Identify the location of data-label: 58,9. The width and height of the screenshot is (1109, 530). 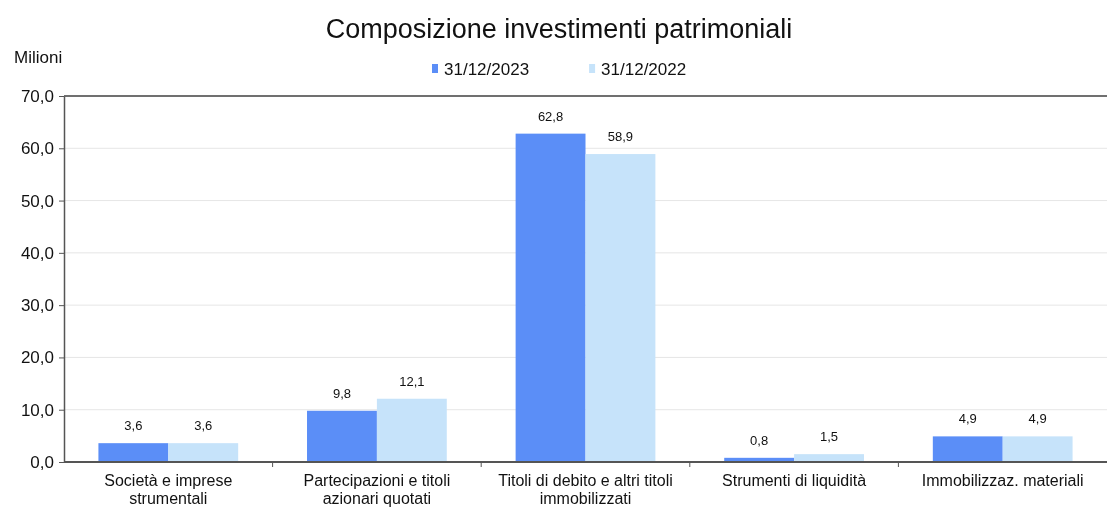
(620, 137).